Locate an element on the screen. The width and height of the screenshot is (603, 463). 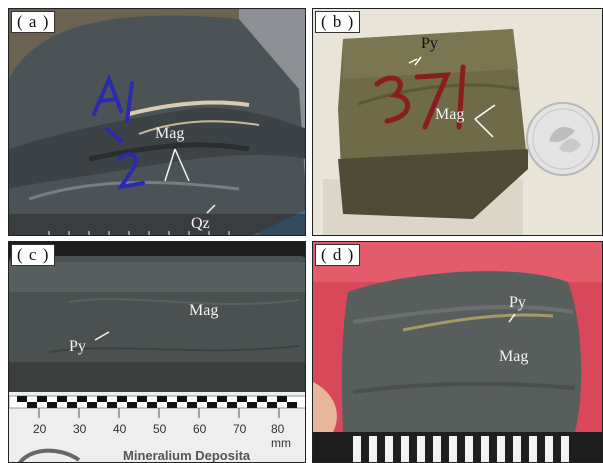
ruler-tick-20: 20 is located at coordinates (40, 429).